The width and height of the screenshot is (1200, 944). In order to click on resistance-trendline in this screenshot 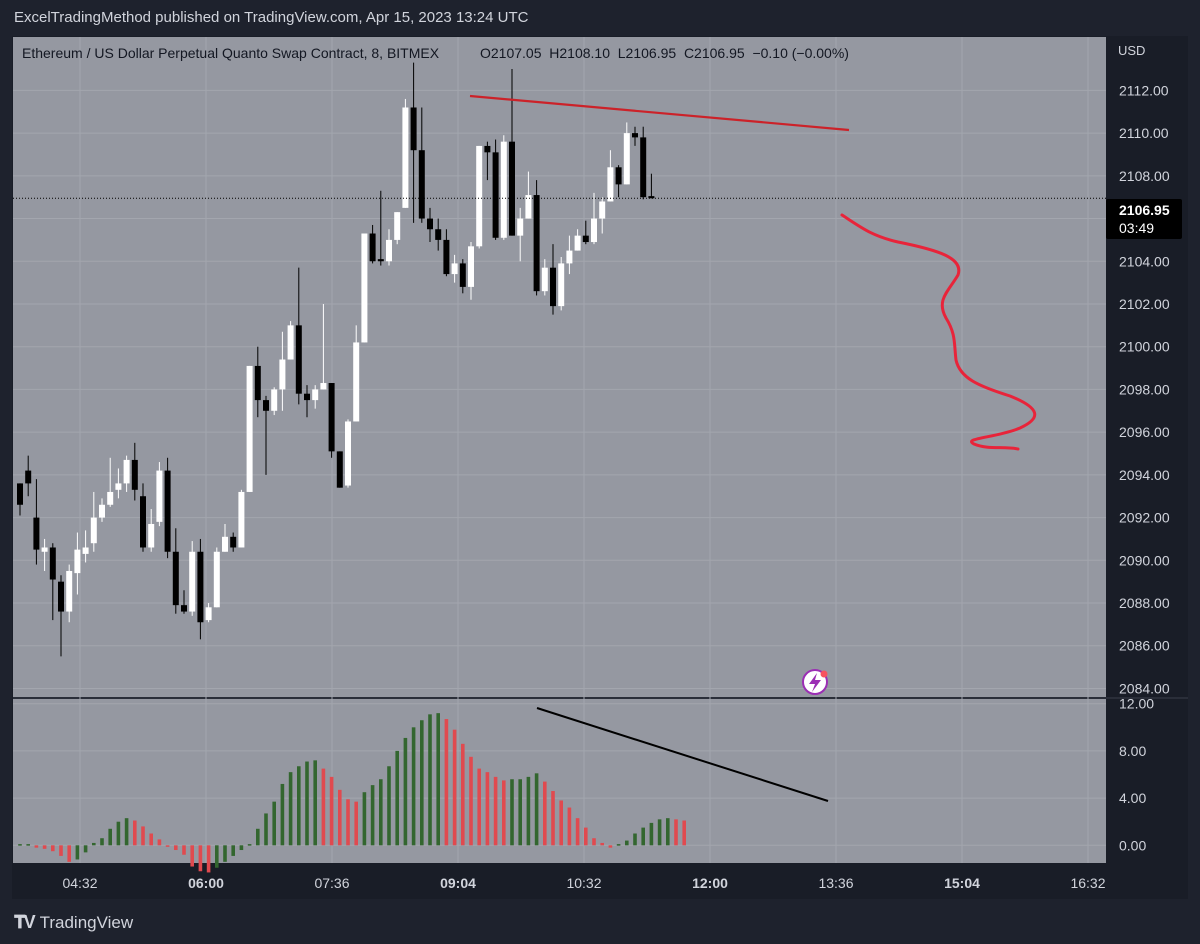, I will do `click(659, 113)`.